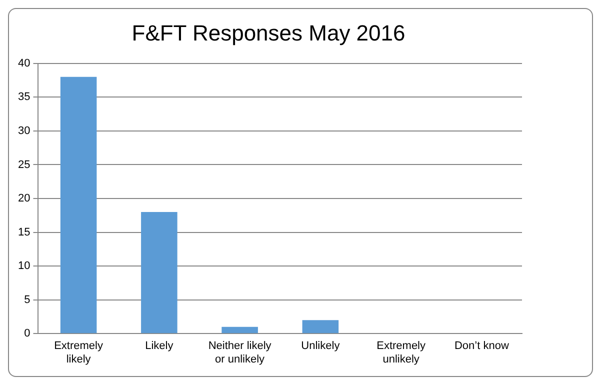  Describe the element at coordinates (320, 346) in the screenshot. I see `x-tick-label: Unlikely` at that location.